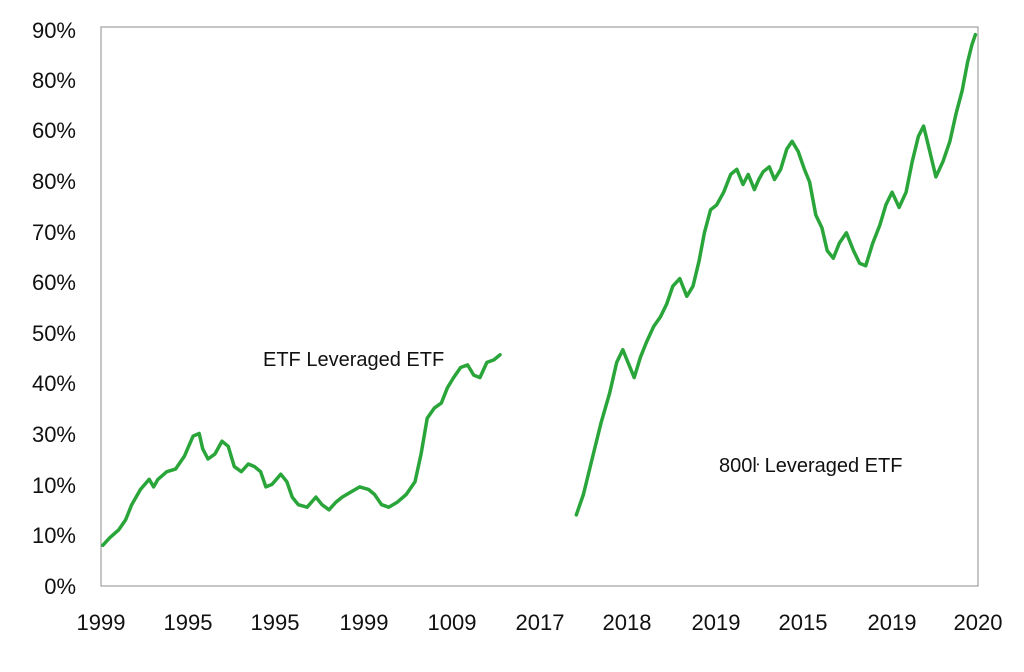 This screenshot has width=1024, height=672. Describe the element at coordinates (54, 333) in the screenshot. I see `y-tick-label: 50%` at that location.